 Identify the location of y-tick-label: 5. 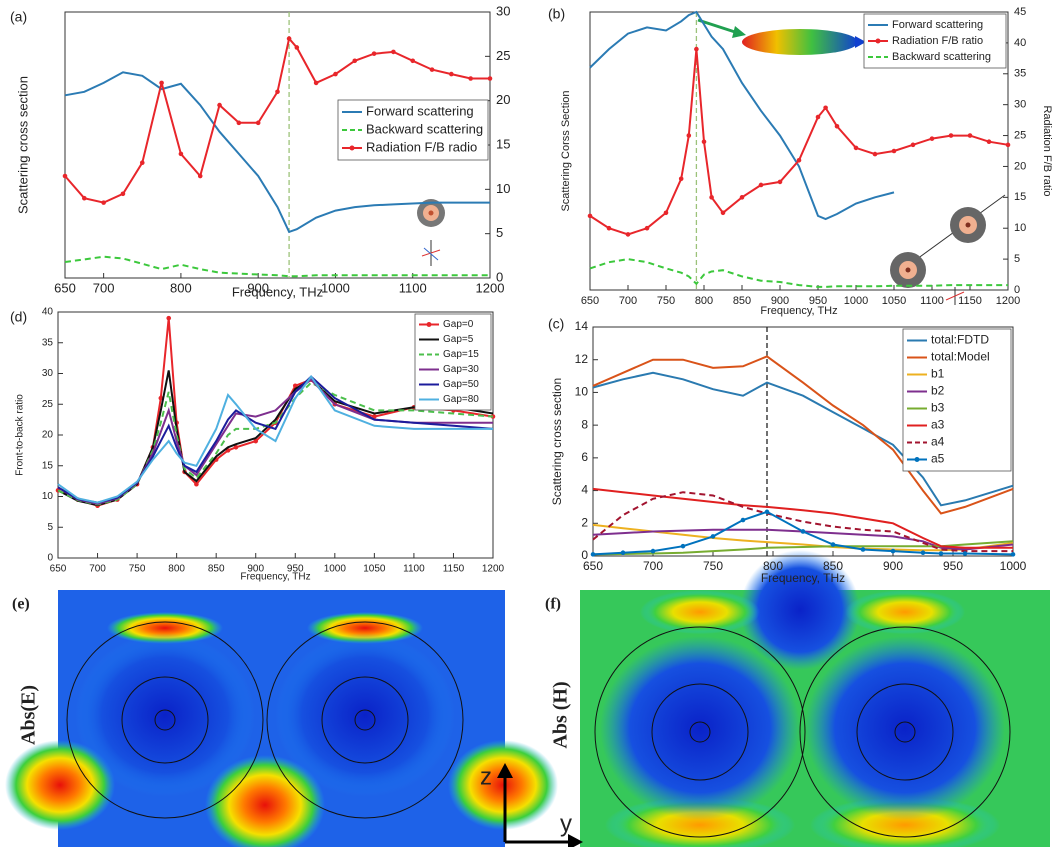
(50, 527).